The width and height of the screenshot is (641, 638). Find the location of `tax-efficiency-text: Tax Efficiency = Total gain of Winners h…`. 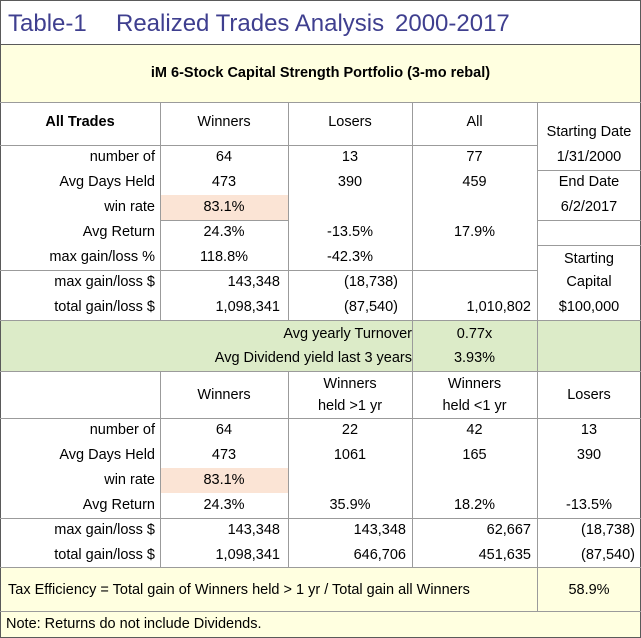

tax-efficiency-text: Tax Efficiency = Total gain of Winners h… is located at coordinates (239, 590).